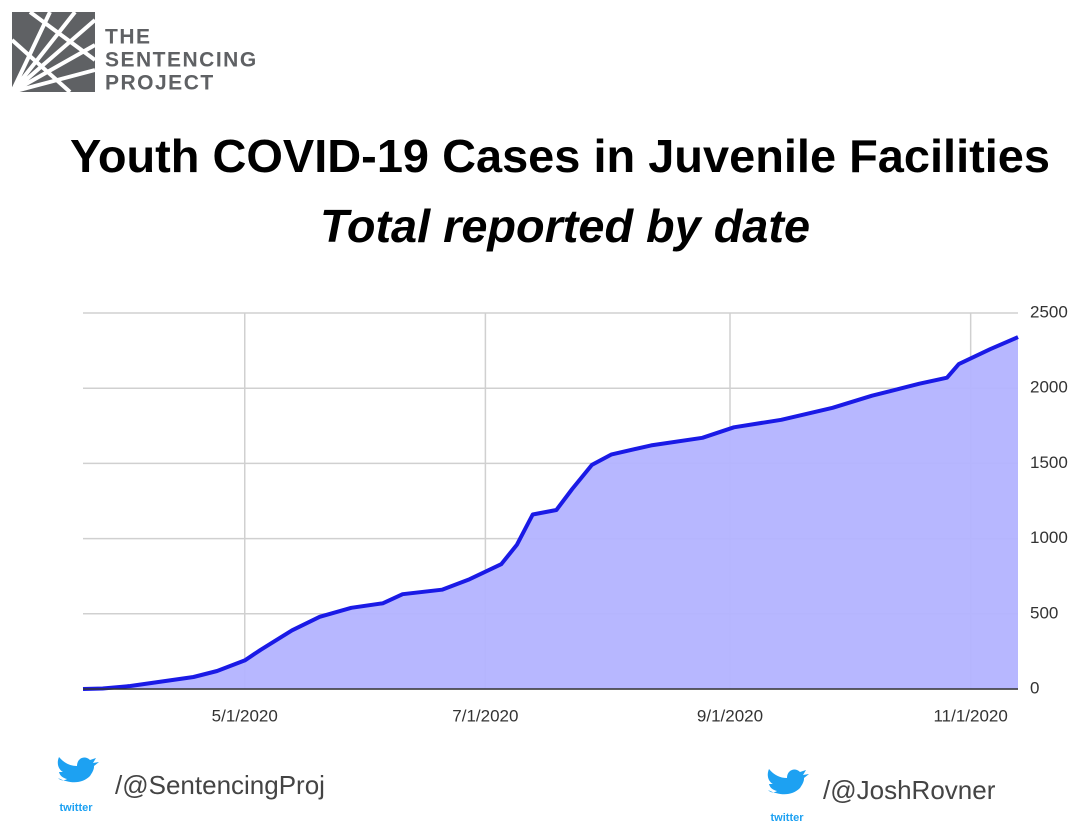 Image resolution: width=1091 pixels, height=836 pixels. What do you see at coordinates (1049, 311) in the screenshot?
I see `y-tick-label: 2500` at bounding box center [1049, 311].